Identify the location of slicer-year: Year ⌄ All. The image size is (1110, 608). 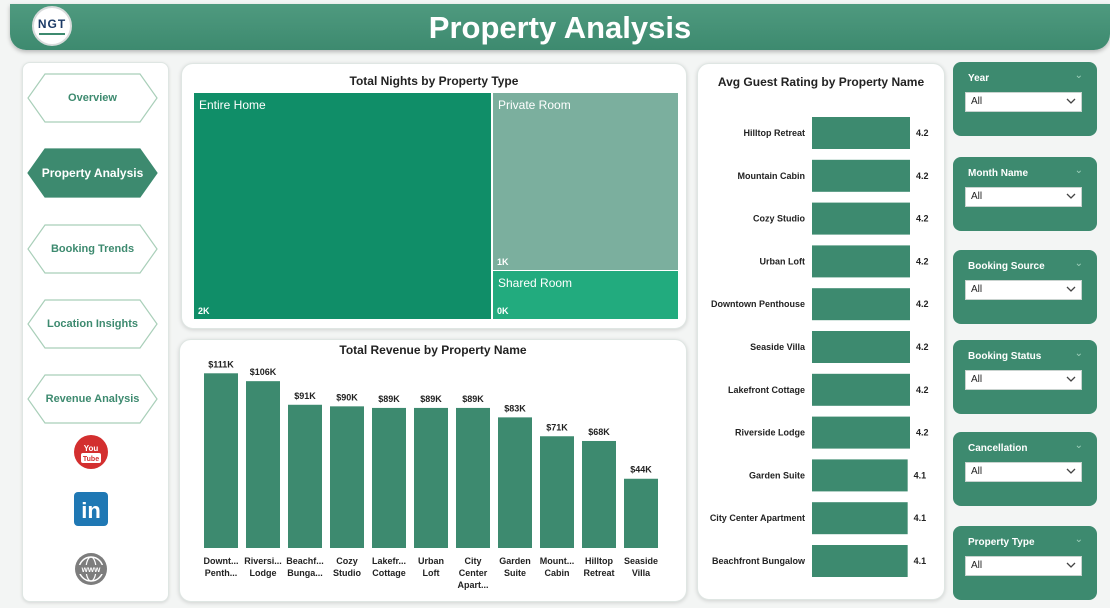
(1025, 99).